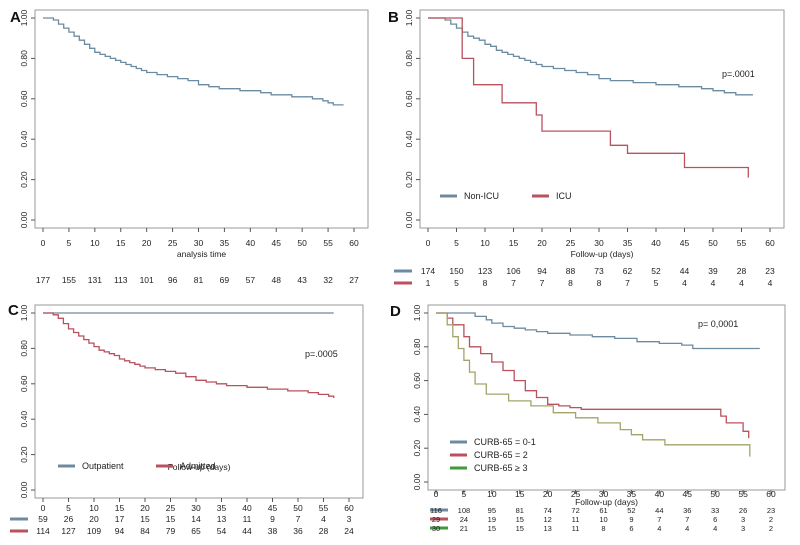  I want to click on x-tick-label: 35, so click(222, 508).